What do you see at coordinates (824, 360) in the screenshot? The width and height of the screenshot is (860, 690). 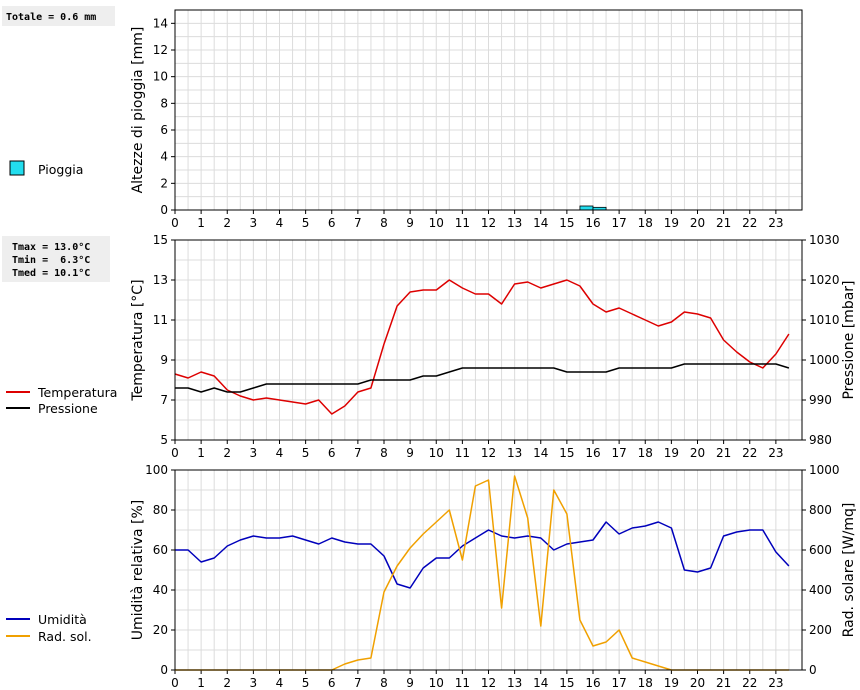 I see `y-right-tick-label: 1000` at bounding box center [824, 360].